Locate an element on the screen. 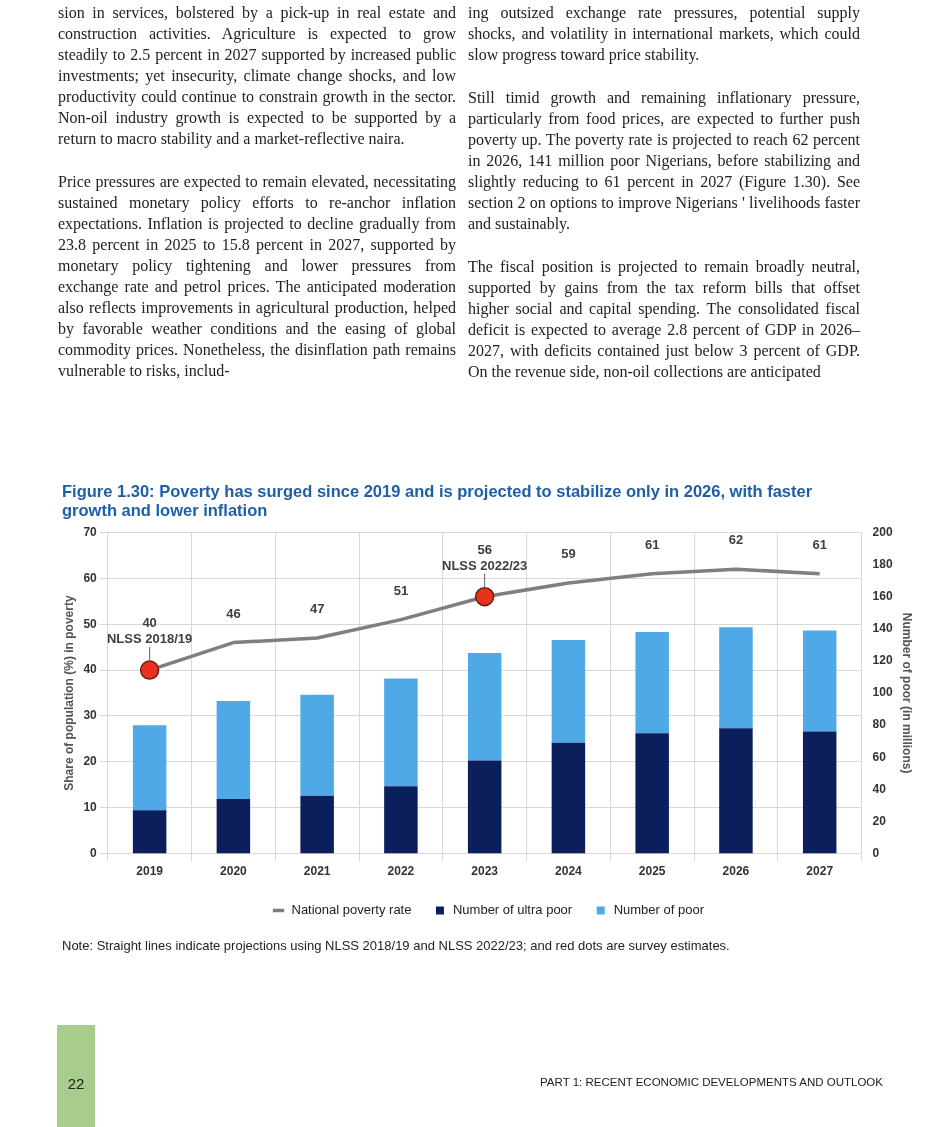  y2-tick-label: 160 is located at coordinates (882, 596).